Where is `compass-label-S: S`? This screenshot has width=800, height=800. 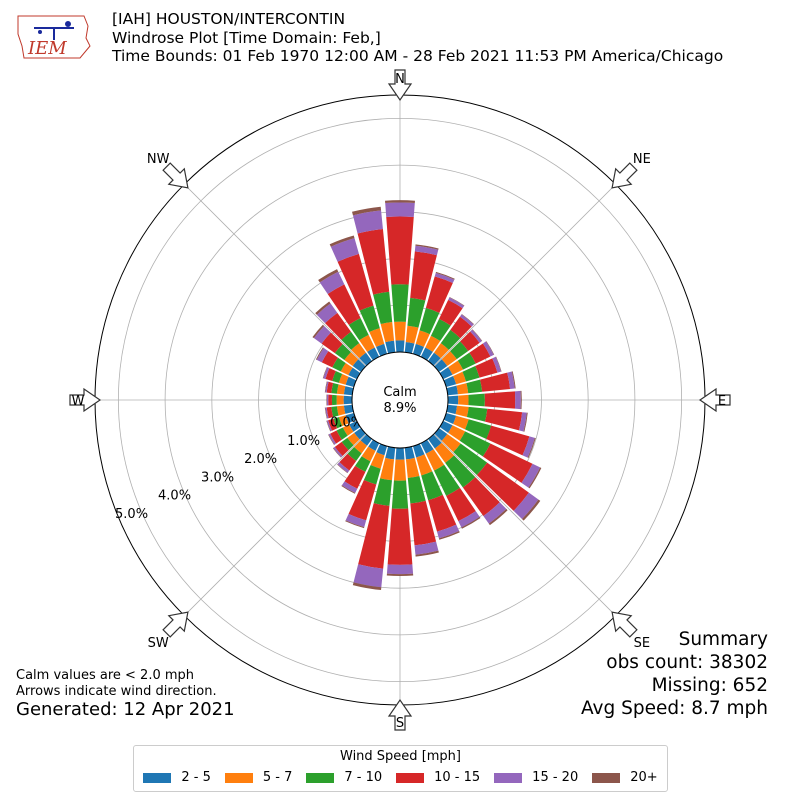 compass-label-S: S is located at coordinates (400, 723).